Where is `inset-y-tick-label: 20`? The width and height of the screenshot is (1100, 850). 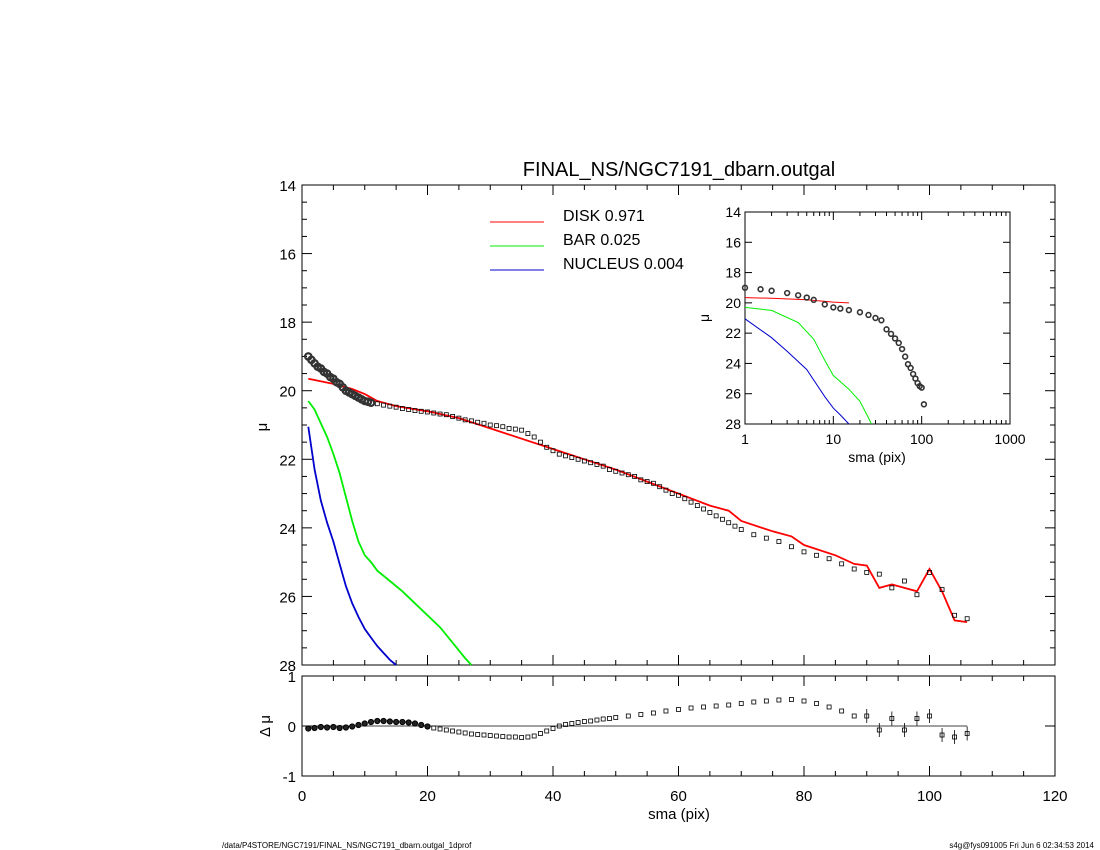 inset-y-tick-label: 20 is located at coordinates (733, 303).